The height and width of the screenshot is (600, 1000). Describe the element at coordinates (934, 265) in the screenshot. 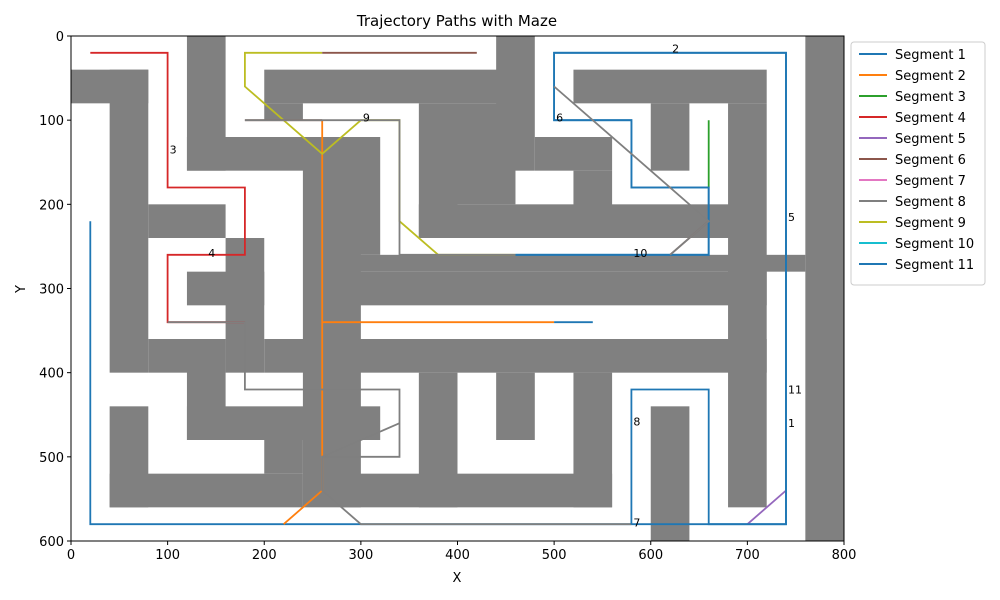

I see `legend-entry: Segment 11` at that location.